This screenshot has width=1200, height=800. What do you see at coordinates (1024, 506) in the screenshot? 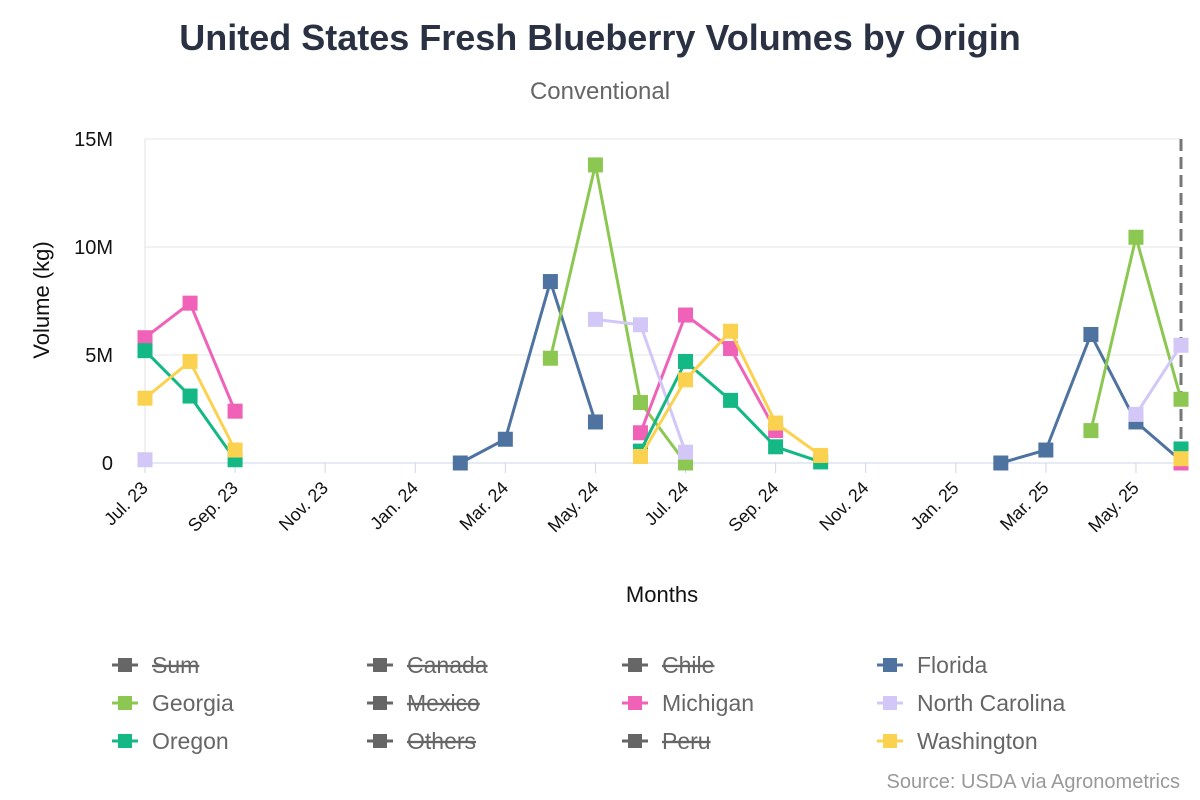
I see `x-tick-label: Mar. 25` at bounding box center [1024, 506].